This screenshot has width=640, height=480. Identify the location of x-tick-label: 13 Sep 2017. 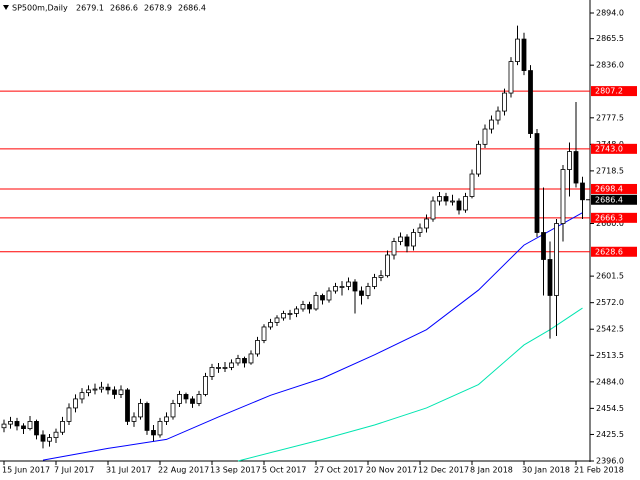
(235, 470).